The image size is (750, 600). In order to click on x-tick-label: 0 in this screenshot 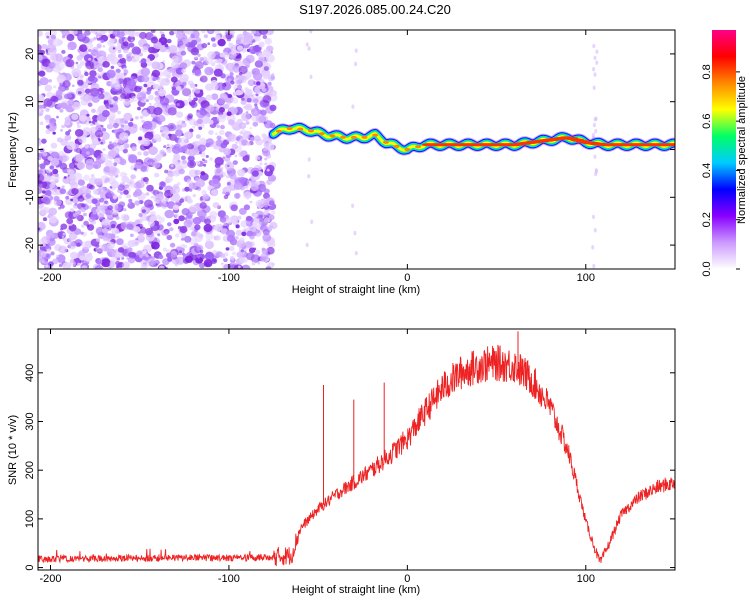, I will do `click(407, 278)`.